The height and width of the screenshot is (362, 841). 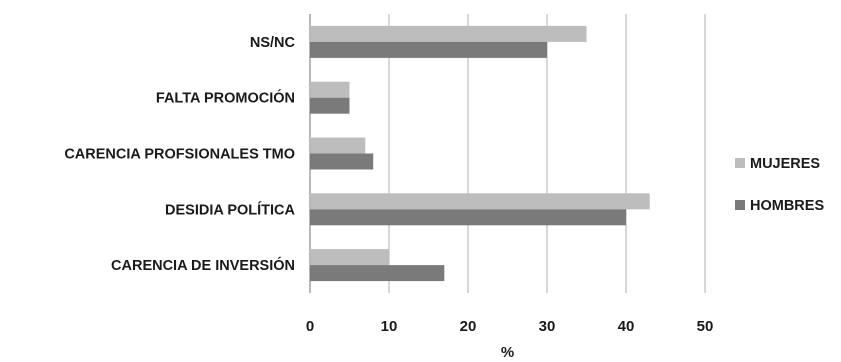 I want to click on bar-mujeres-carencia-de-inversion, so click(x=349, y=257).